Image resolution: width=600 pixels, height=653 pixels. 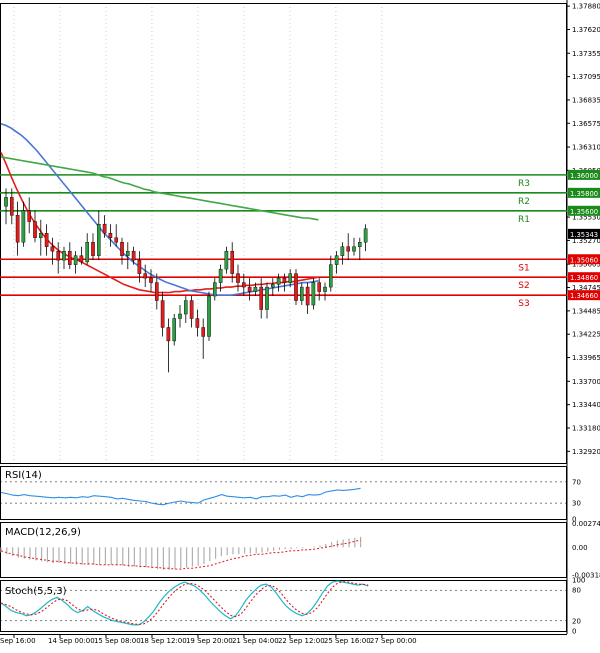 I want to click on moving-average-ma-slow, so click(x=159, y=188).